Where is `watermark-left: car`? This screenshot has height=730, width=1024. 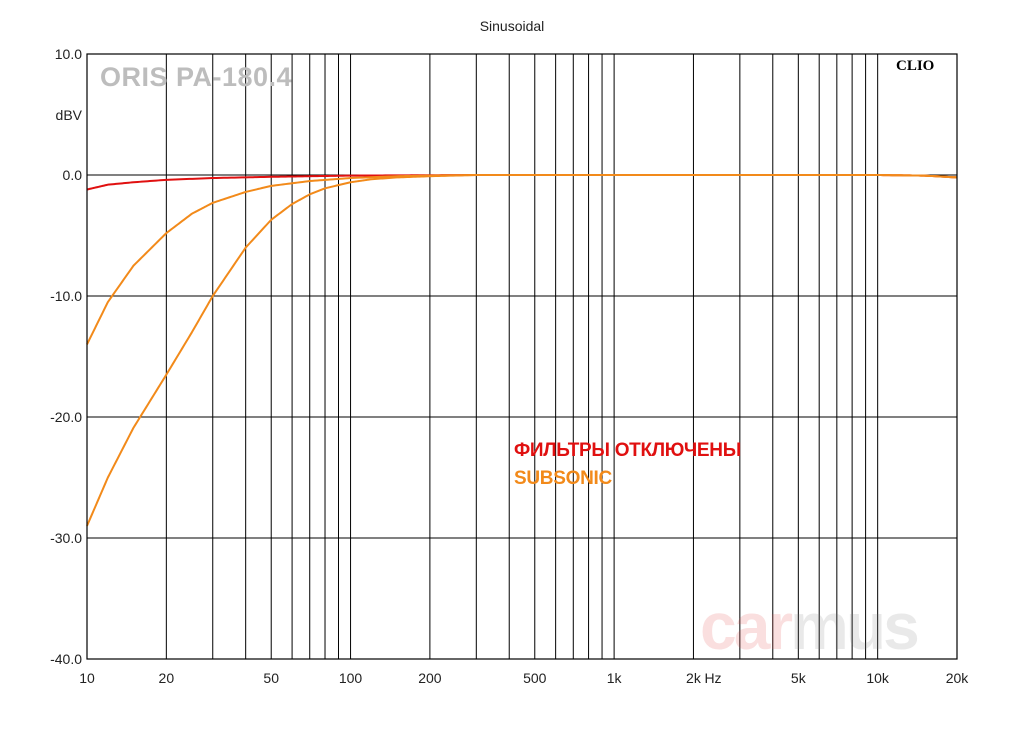 watermark-left: car is located at coordinates (746, 626).